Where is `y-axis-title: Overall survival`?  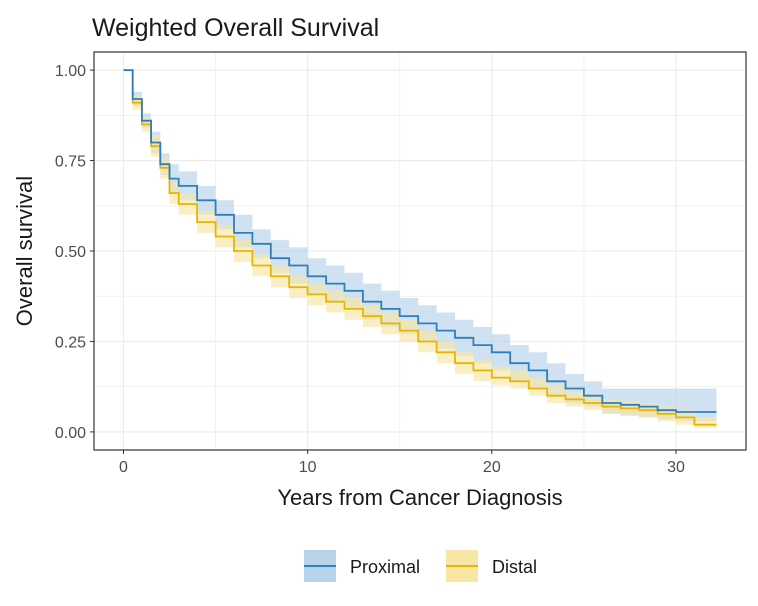 y-axis-title: Overall survival is located at coordinates (24, 251).